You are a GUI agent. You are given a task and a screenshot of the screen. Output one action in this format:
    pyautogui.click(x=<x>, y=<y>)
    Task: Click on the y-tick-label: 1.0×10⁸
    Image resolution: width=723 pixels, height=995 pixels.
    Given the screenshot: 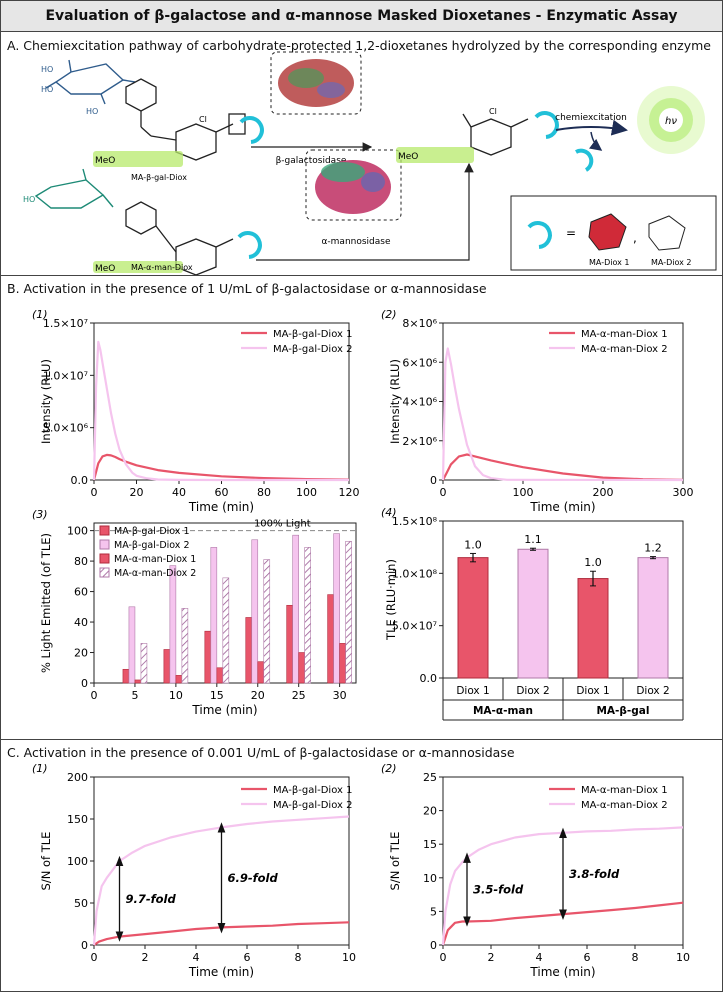 What is the action you would take?
    pyautogui.click(x=415, y=573)
    